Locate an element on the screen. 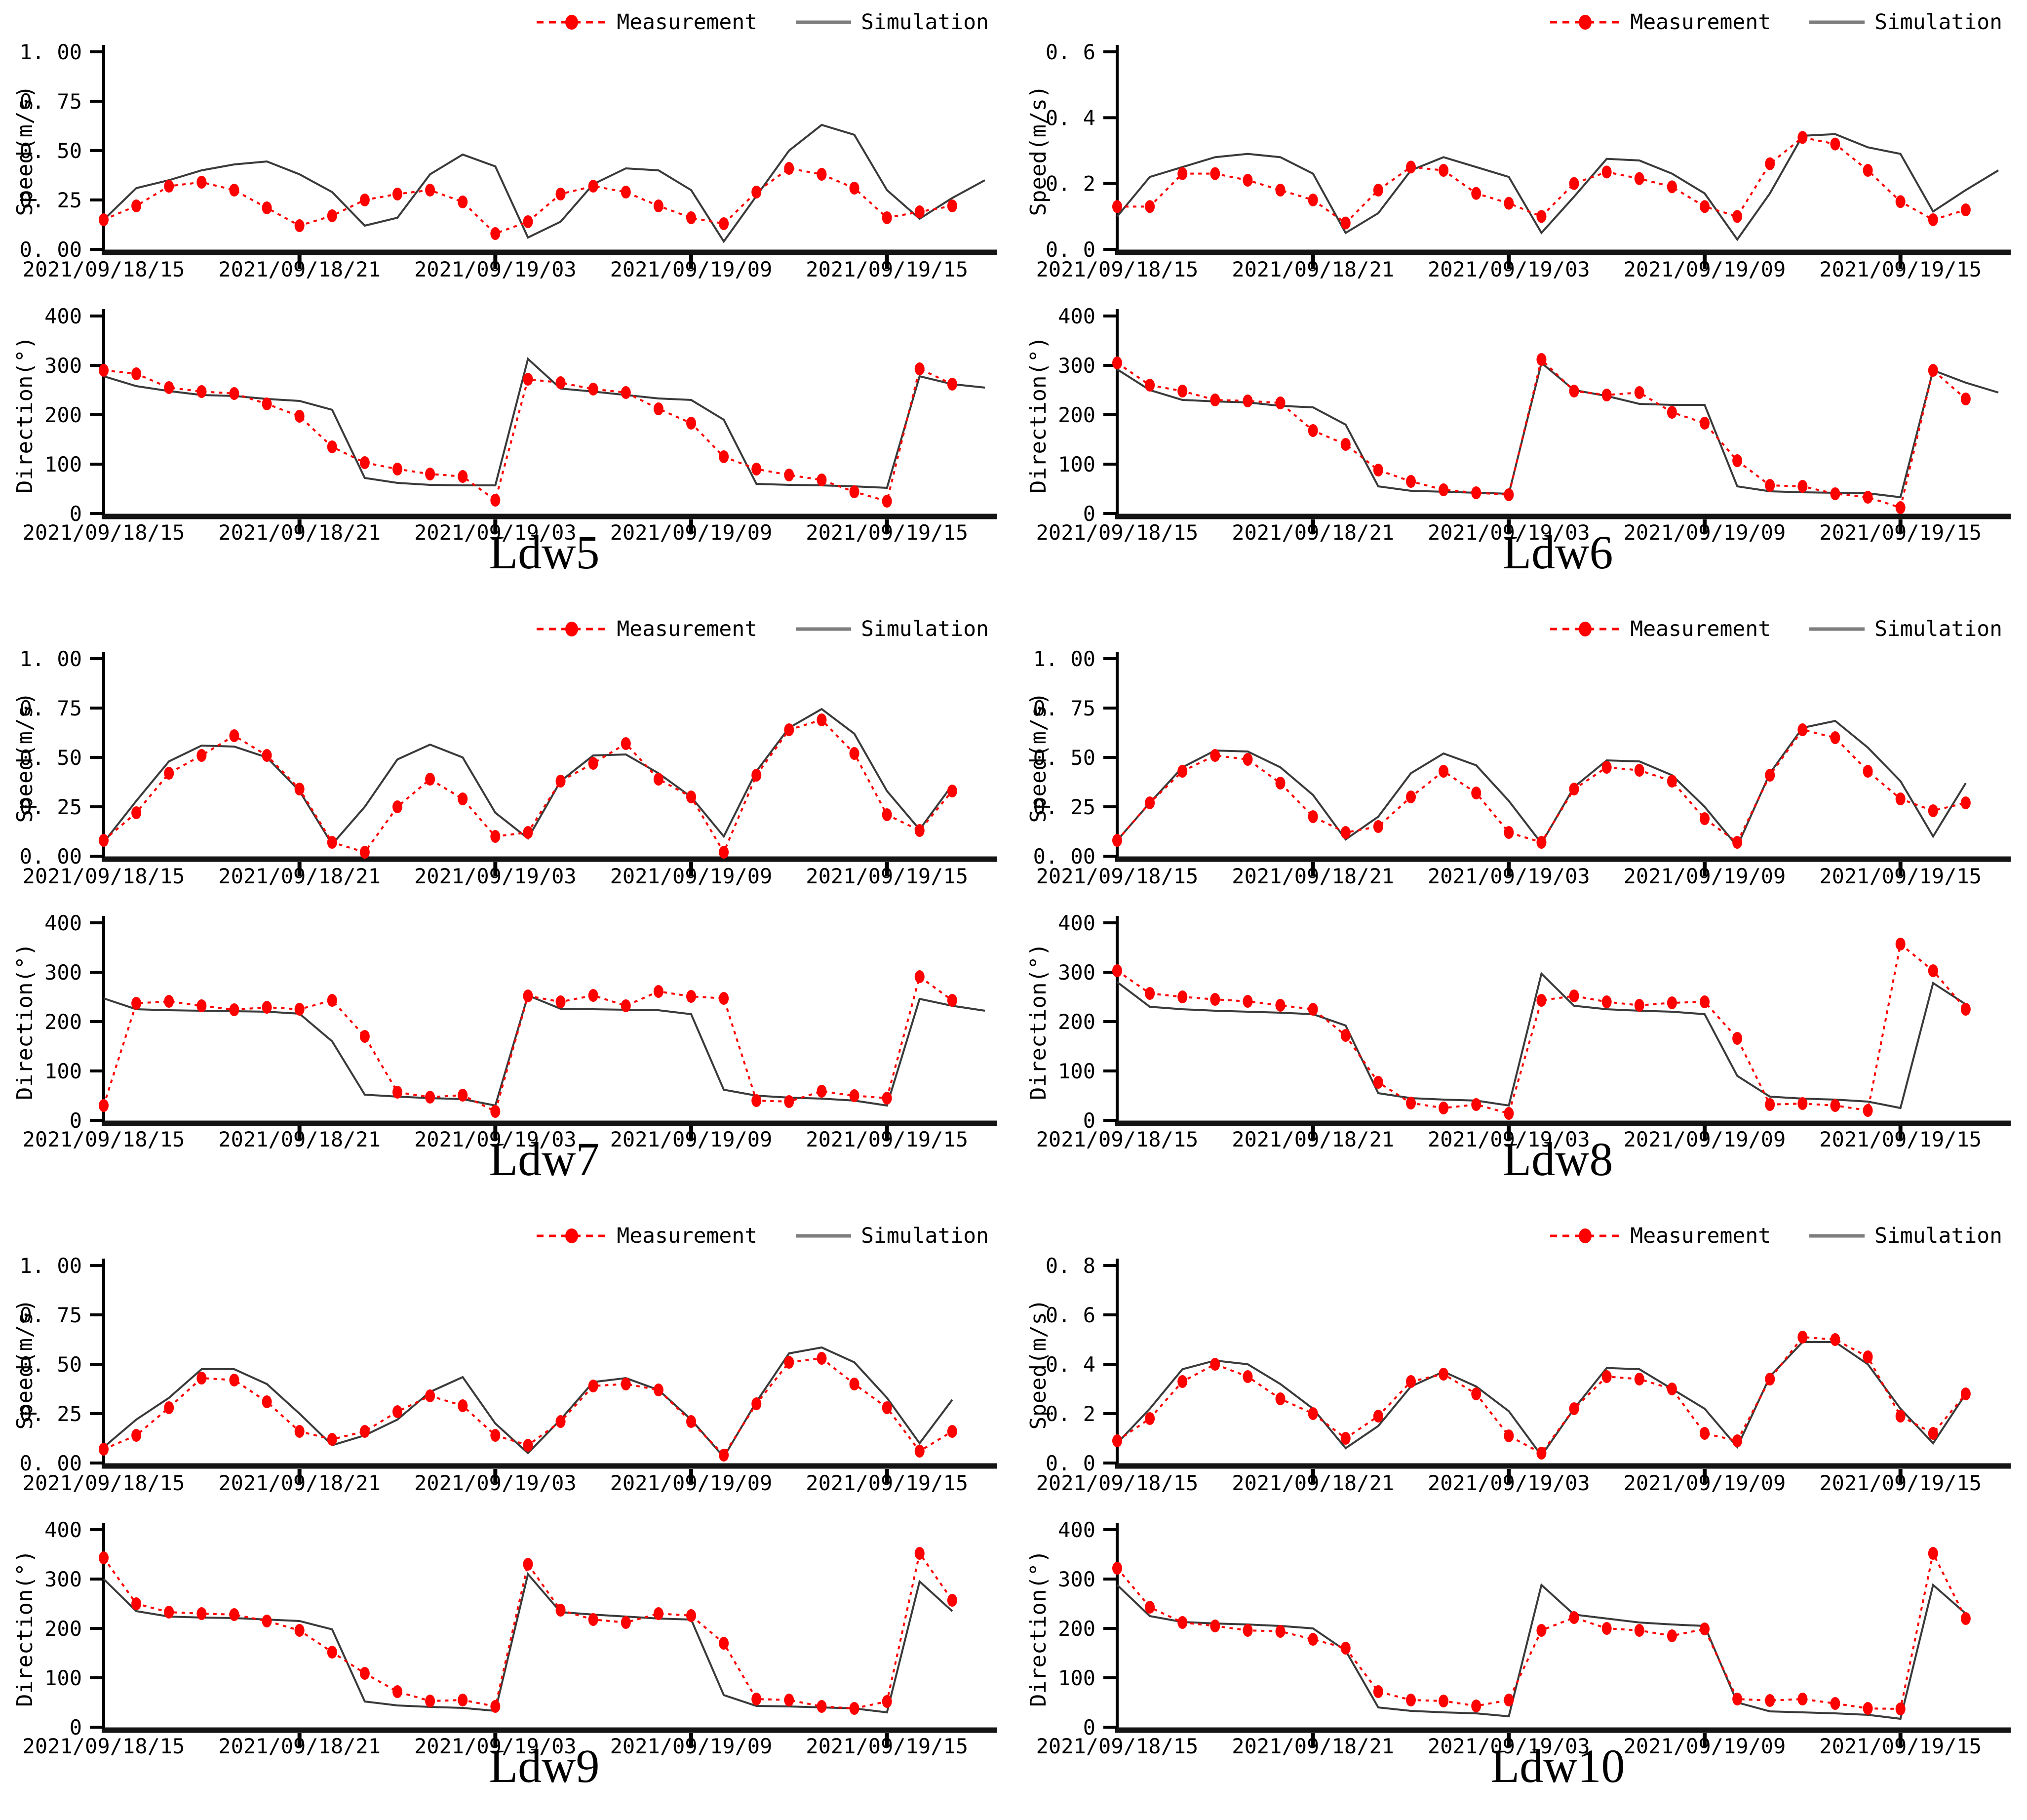 This screenshot has width=2027, height=1820. station-title: Ldw5 is located at coordinates (544, 552).